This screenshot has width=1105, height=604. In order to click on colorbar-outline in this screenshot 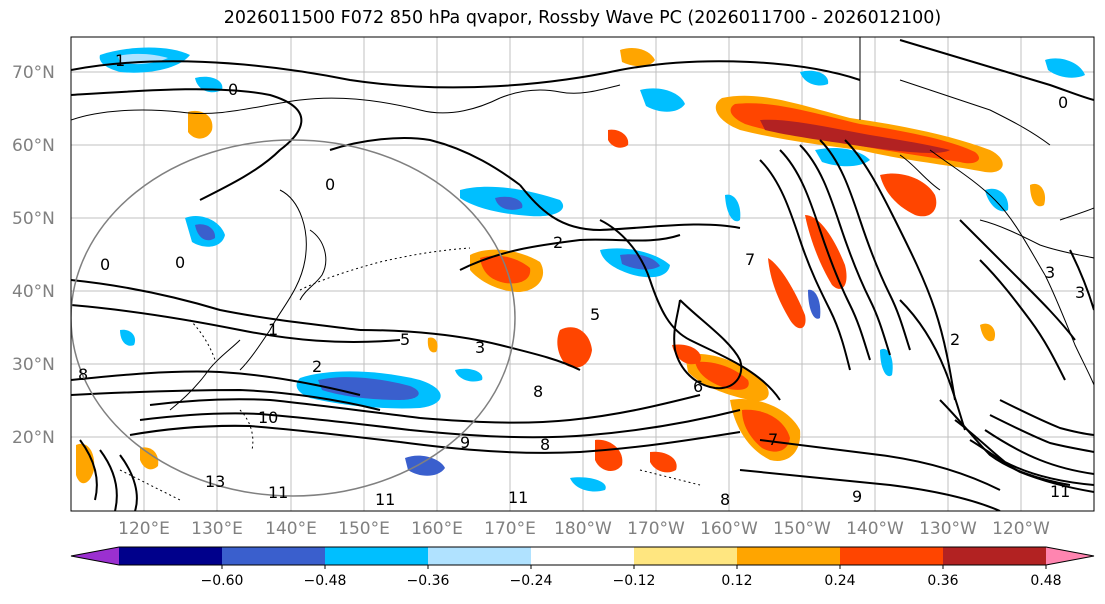, I will do `click(582, 556)`.